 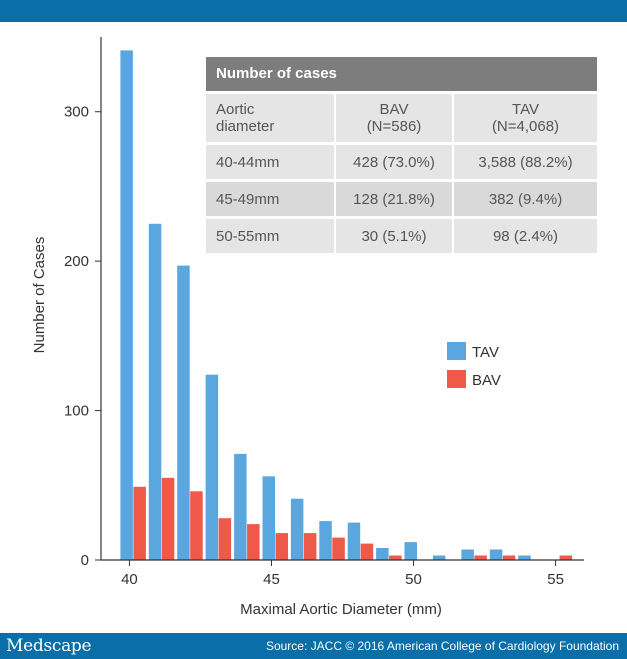 I want to click on row-bav: 128 (21.8%), so click(x=393, y=198).